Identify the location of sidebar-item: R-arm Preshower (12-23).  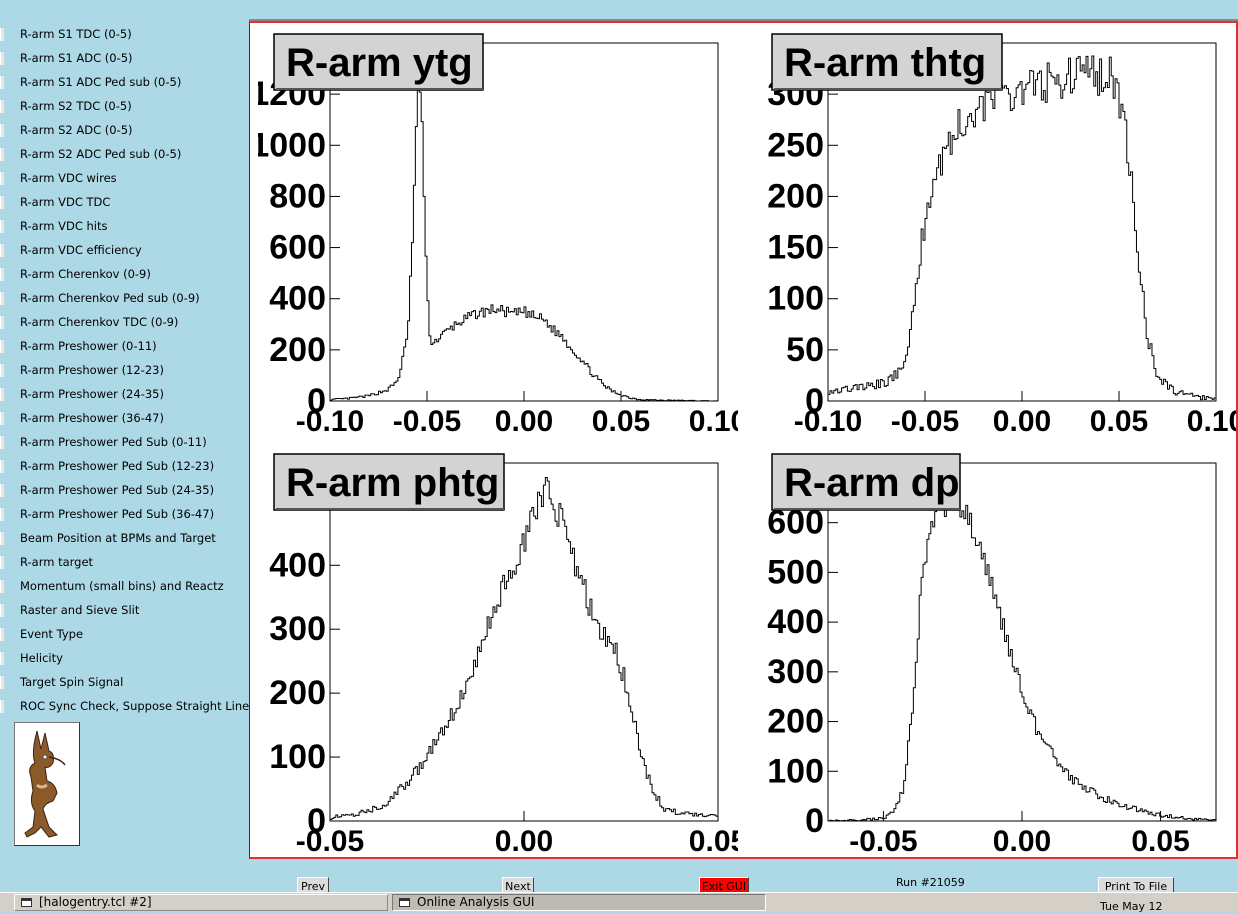
(129, 370).